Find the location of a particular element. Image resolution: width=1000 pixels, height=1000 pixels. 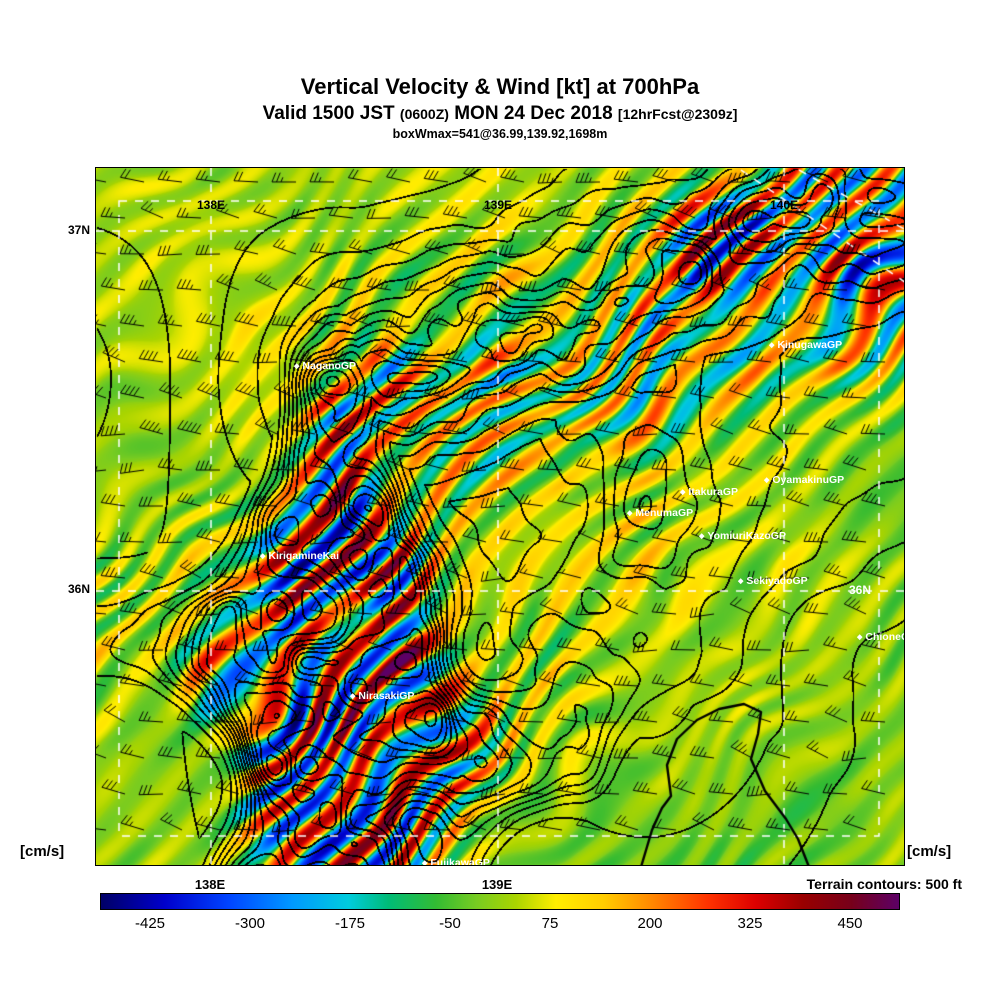

station-label: ◆ChioneGP is located at coordinates (880, 637).